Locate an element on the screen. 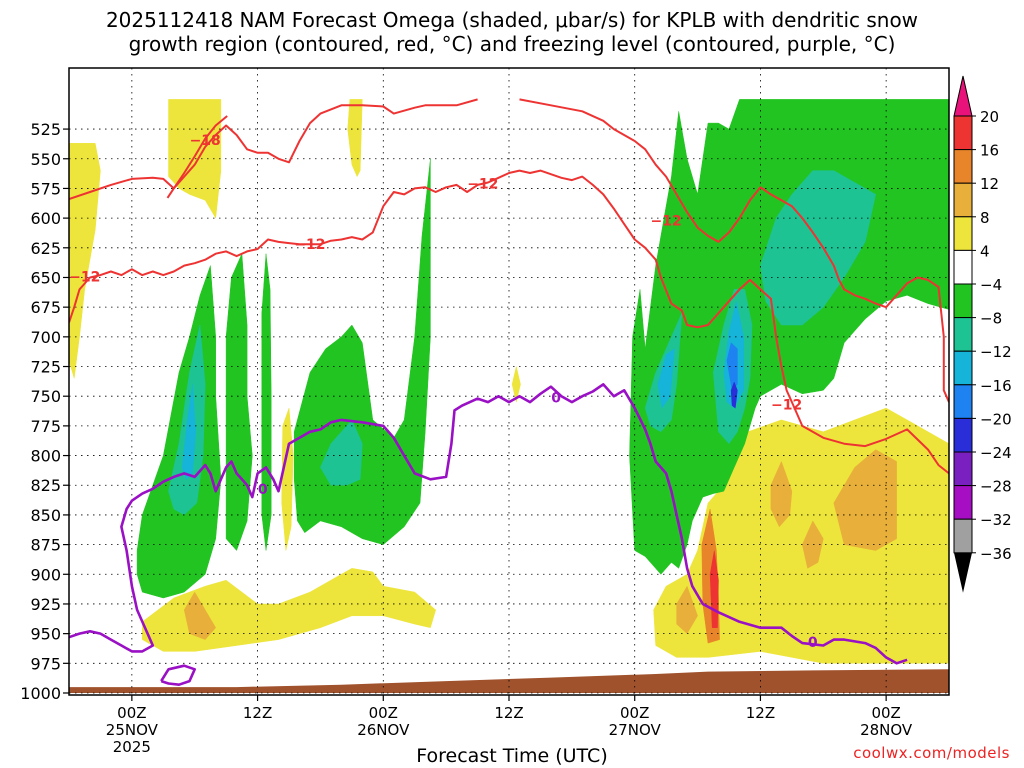  x-tick-label-24-0: 00Z is located at coordinates (383, 713).